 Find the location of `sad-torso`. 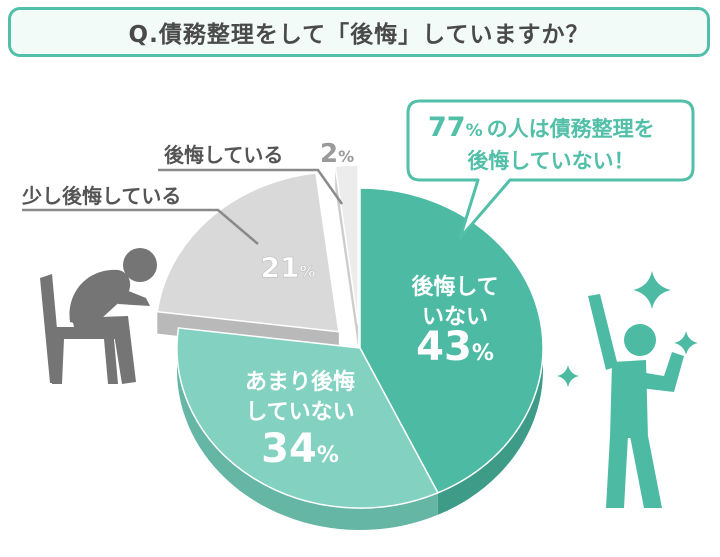

sad-torso is located at coordinates (100, 299).